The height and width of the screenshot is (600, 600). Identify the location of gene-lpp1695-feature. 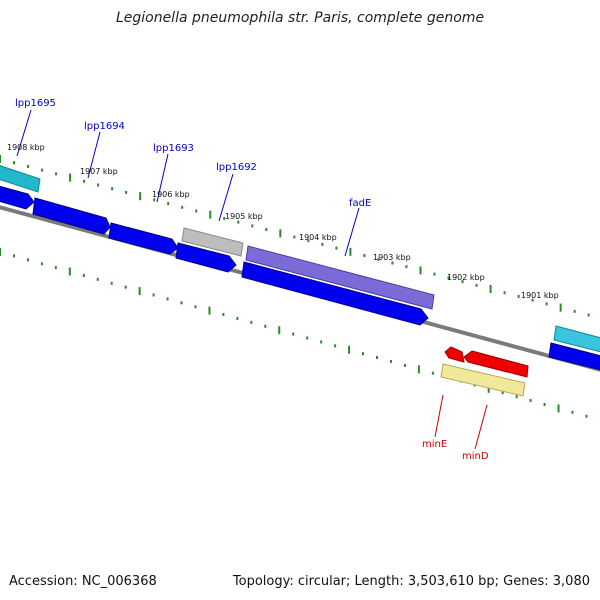
(20, 178).